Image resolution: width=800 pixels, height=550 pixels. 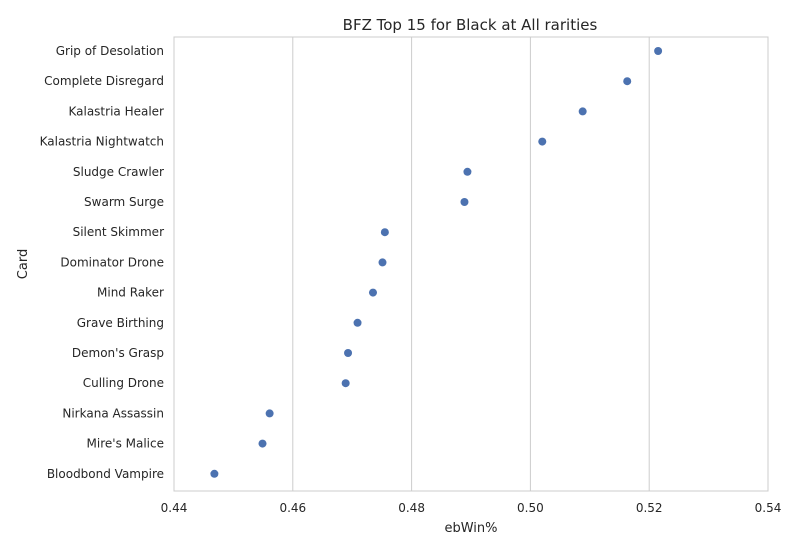 What do you see at coordinates (471, 508) in the screenshot?
I see `x-tick-labels: 0.44 0.46 0.48 0.50 0.52 0.54` at bounding box center [471, 508].